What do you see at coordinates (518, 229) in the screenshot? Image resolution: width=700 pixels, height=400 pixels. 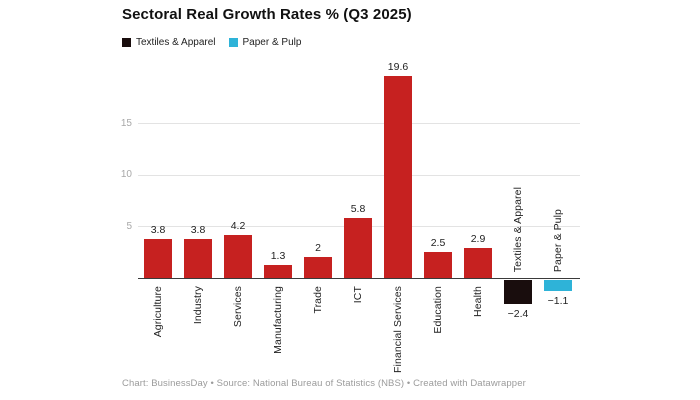 I see `axis-label-textiles-apparel: Textiles & Apparel` at bounding box center [518, 229].